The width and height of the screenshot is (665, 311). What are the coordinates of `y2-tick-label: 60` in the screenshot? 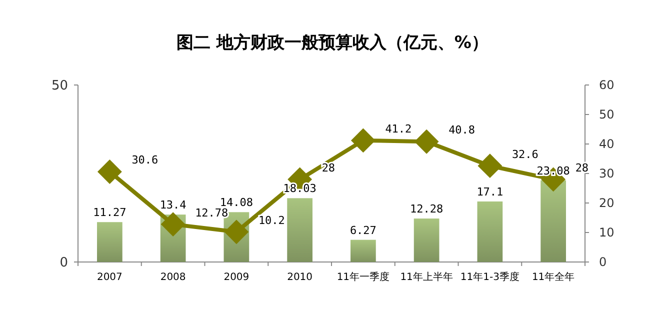 It's located at (606, 85).